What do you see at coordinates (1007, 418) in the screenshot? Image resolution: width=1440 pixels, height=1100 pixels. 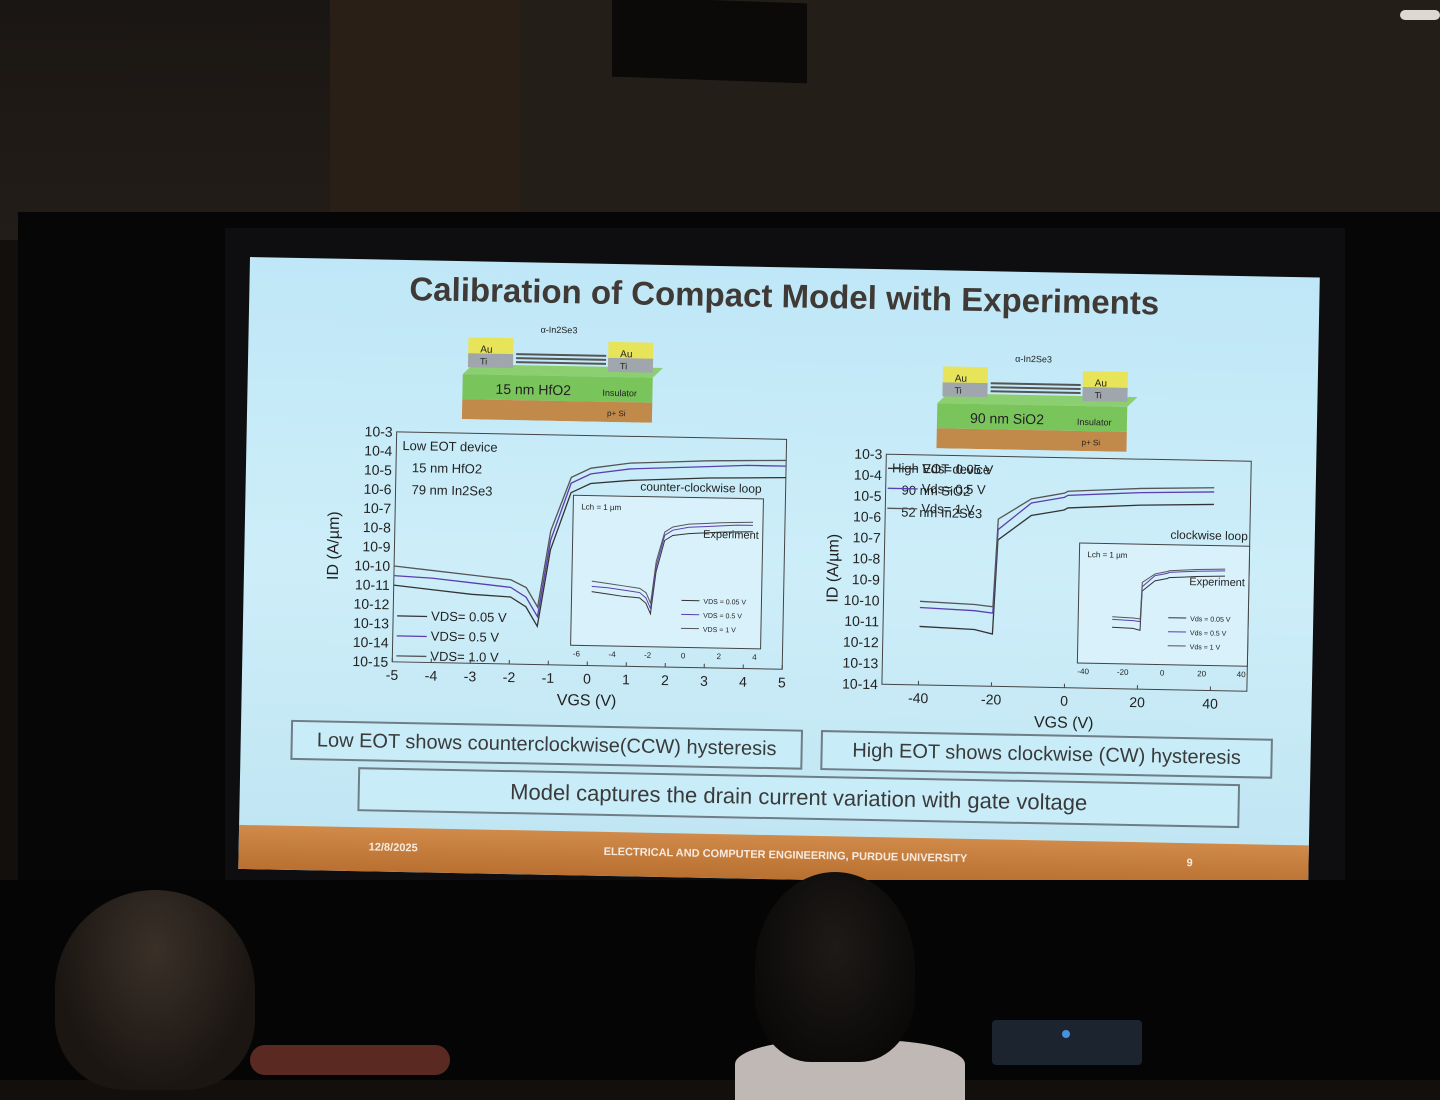 I see `svg-text: 90 nm SiO2` at bounding box center [1007, 418].